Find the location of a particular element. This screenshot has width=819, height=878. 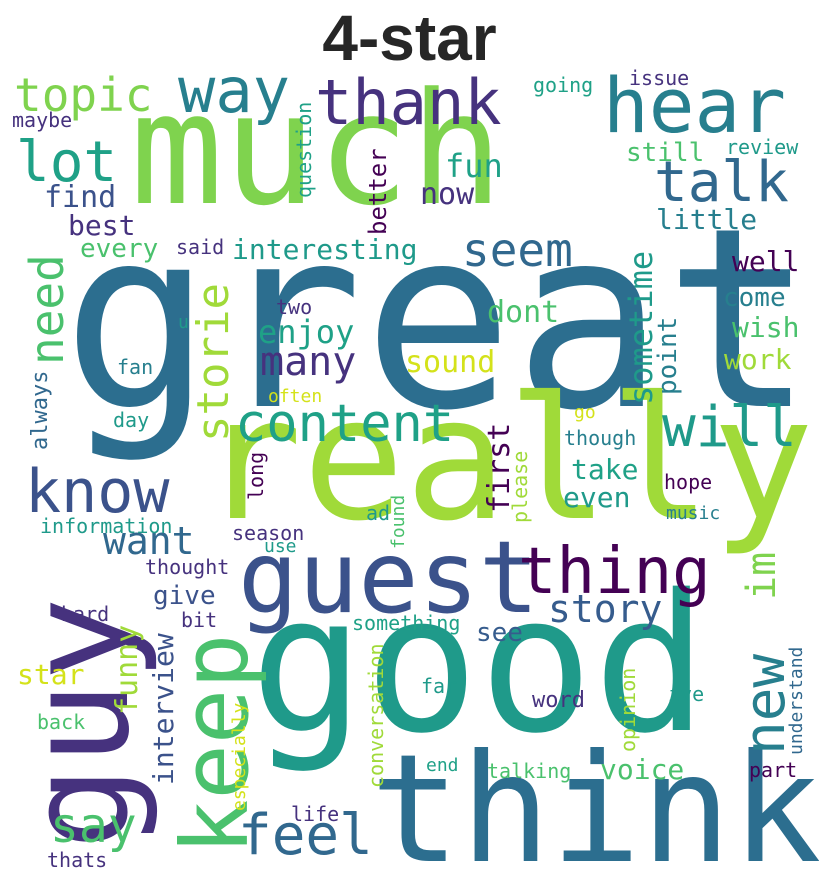

cloud-word: wish is located at coordinates (766, 327).